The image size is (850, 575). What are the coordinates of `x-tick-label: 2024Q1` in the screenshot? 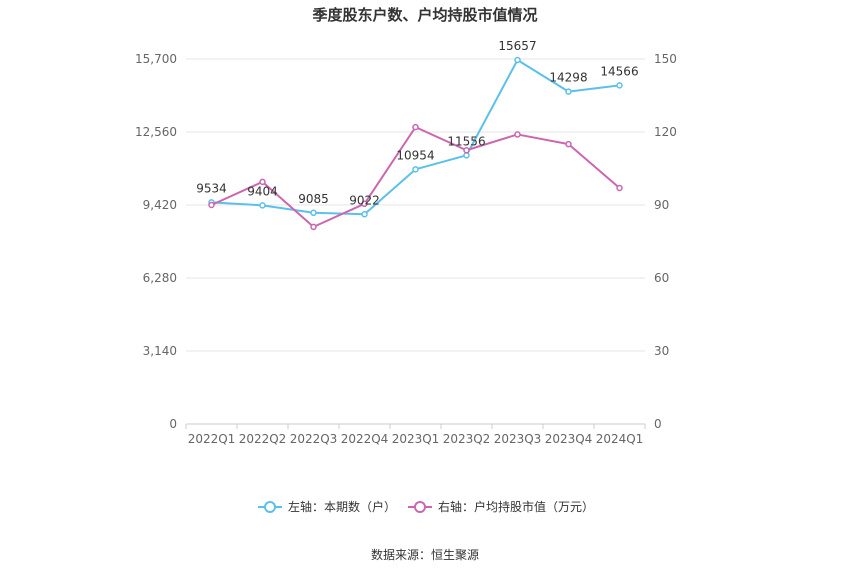 It's located at (620, 439).